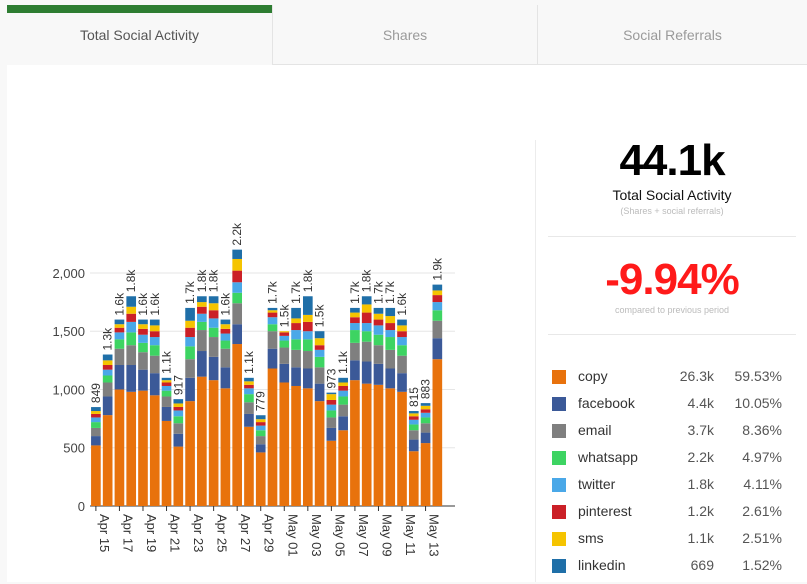 The width and height of the screenshot is (807, 584). What do you see at coordinates (700, 457) in the screenshot?
I see `legend-count: 2.2k` at bounding box center [700, 457].